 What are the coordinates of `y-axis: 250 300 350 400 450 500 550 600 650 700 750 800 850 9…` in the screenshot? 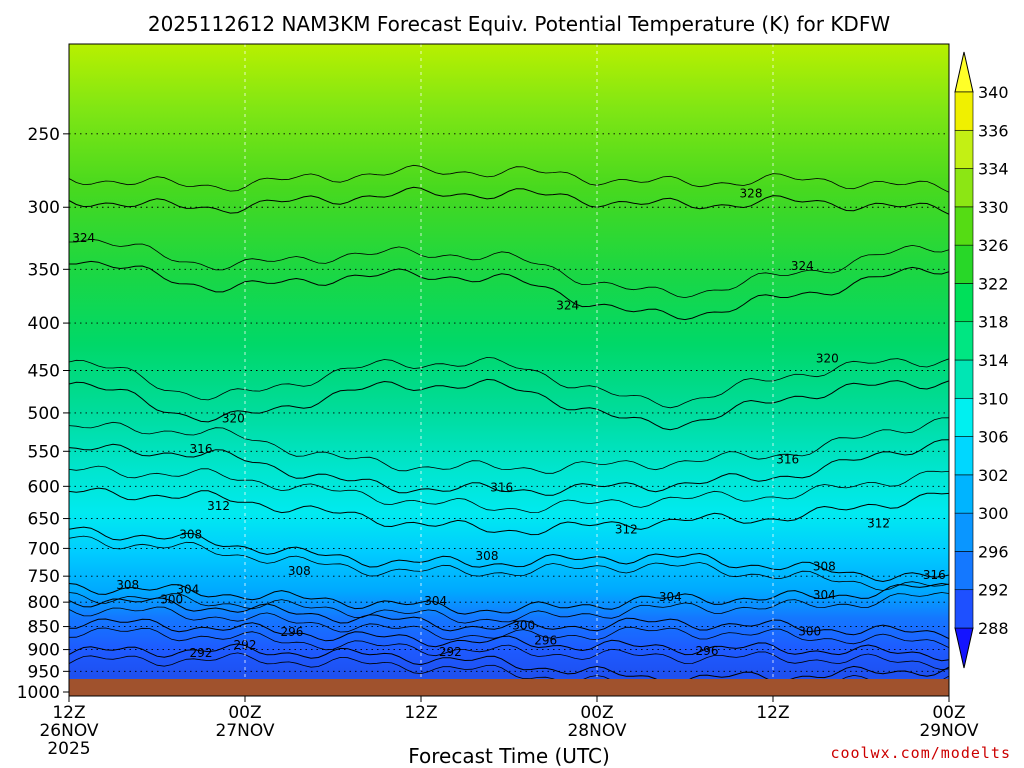 It's located at (43, 414).